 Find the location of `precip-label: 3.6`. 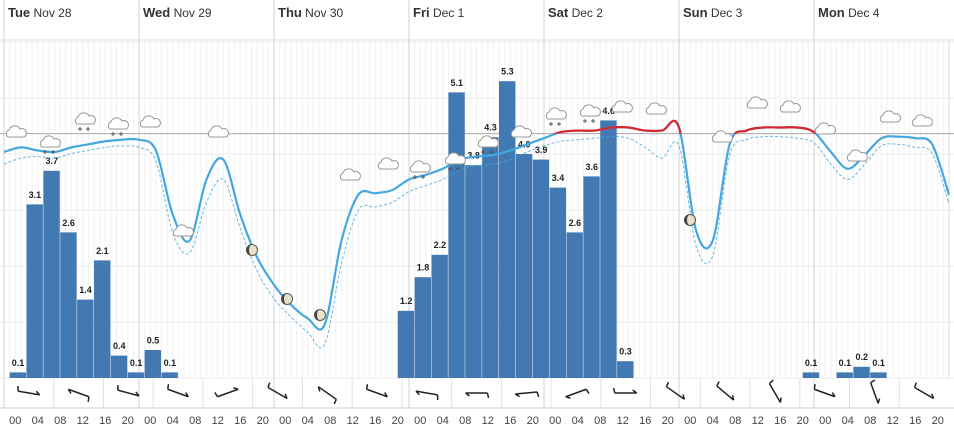

precip-label: 3.6 is located at coordinates (592, 167).